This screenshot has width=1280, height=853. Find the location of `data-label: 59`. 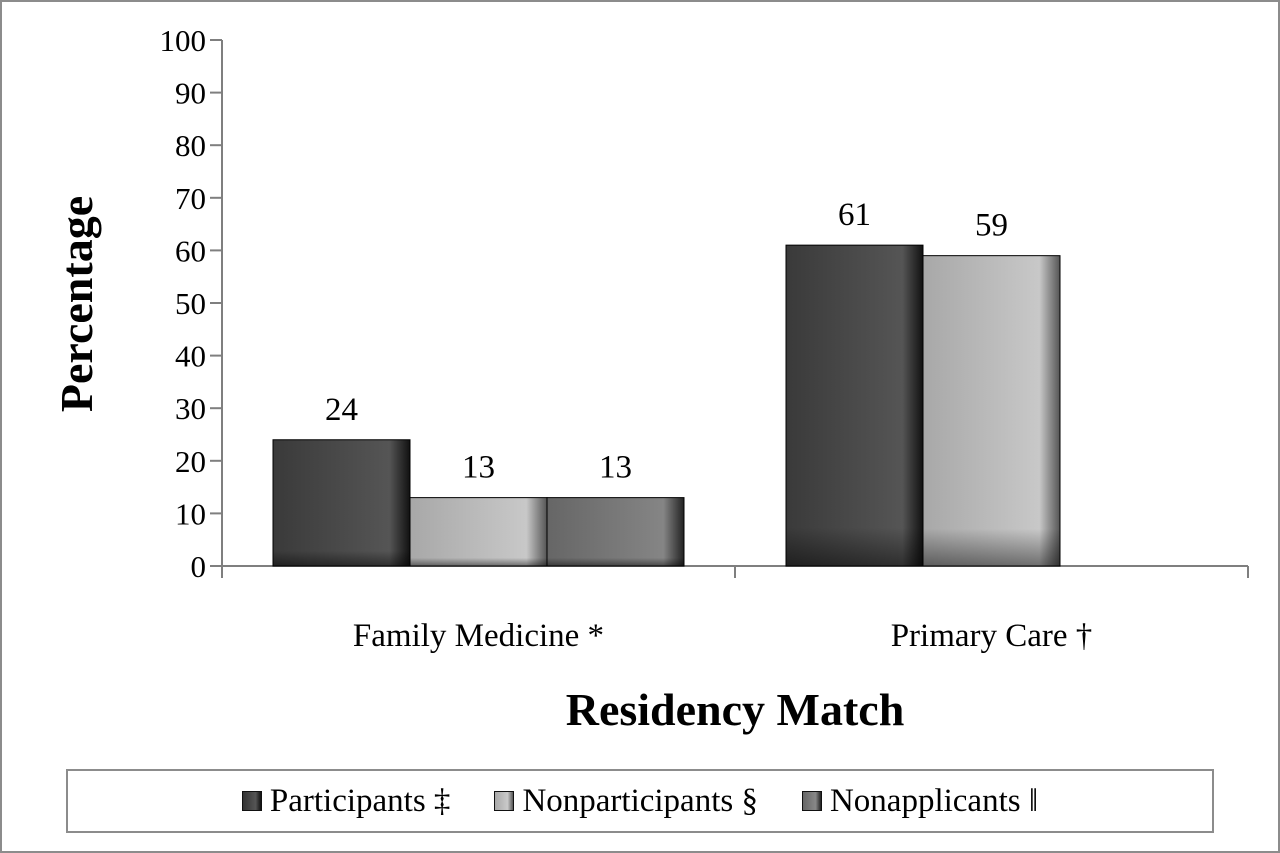

data-label: 59 is located at coordinates (991, 226).